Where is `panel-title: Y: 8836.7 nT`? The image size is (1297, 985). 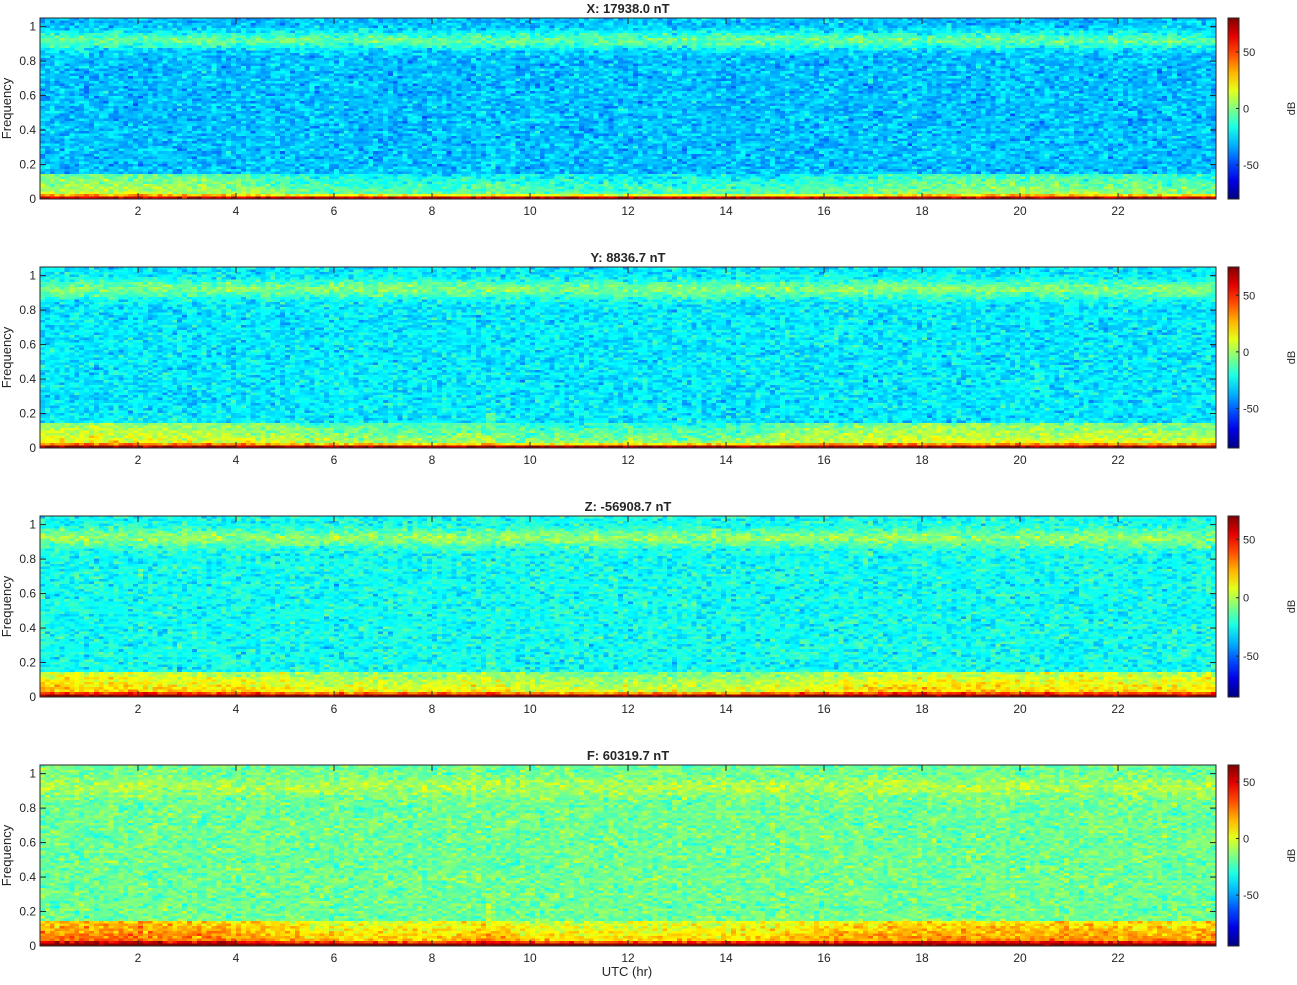 panel-title: Y: 8836.7 nT is located at coordinates (628, 257).